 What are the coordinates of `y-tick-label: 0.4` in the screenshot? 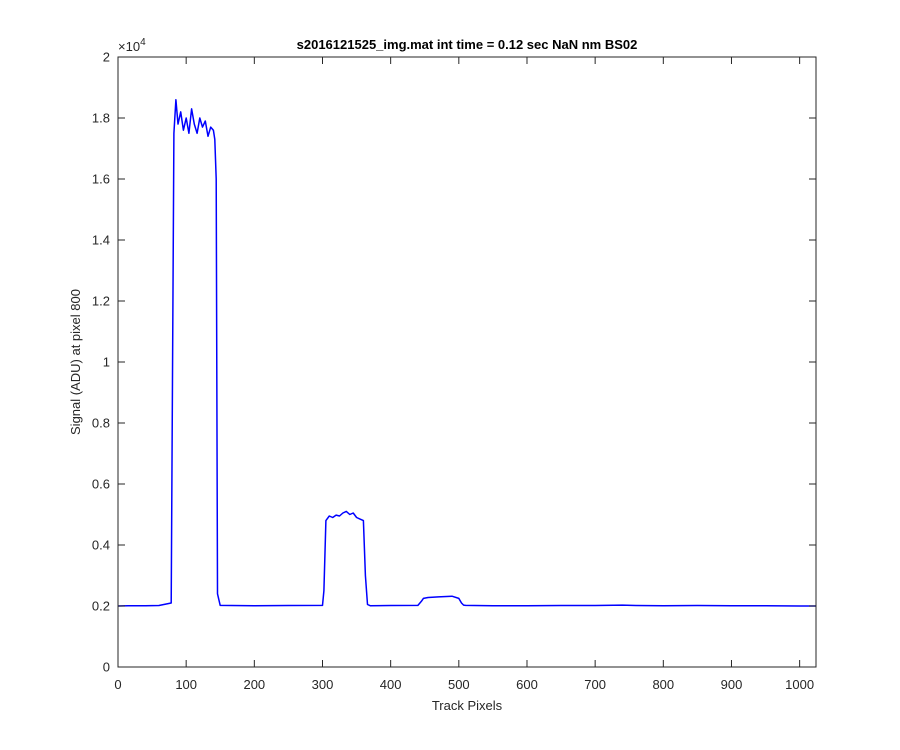 It's located at (101, 545).